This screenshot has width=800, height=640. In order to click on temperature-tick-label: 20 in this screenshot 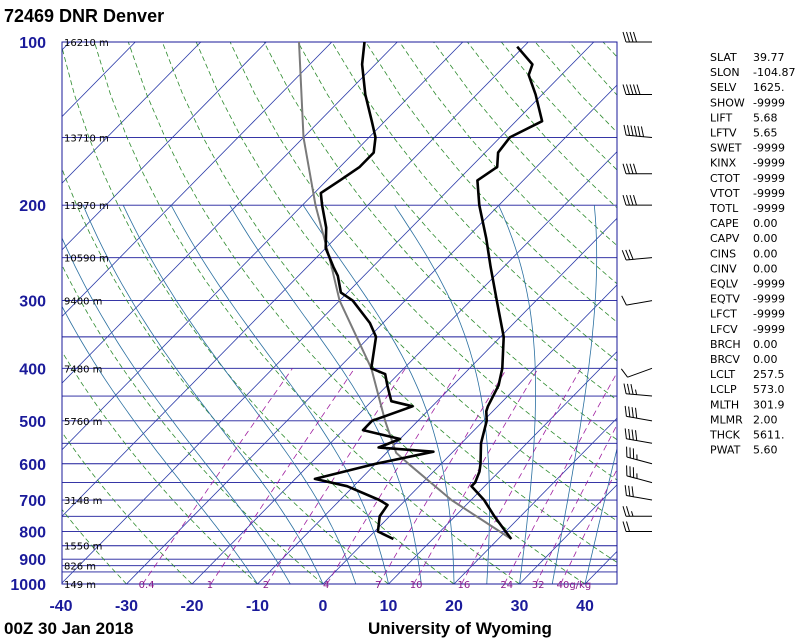, I will do `click(454, 606)`.